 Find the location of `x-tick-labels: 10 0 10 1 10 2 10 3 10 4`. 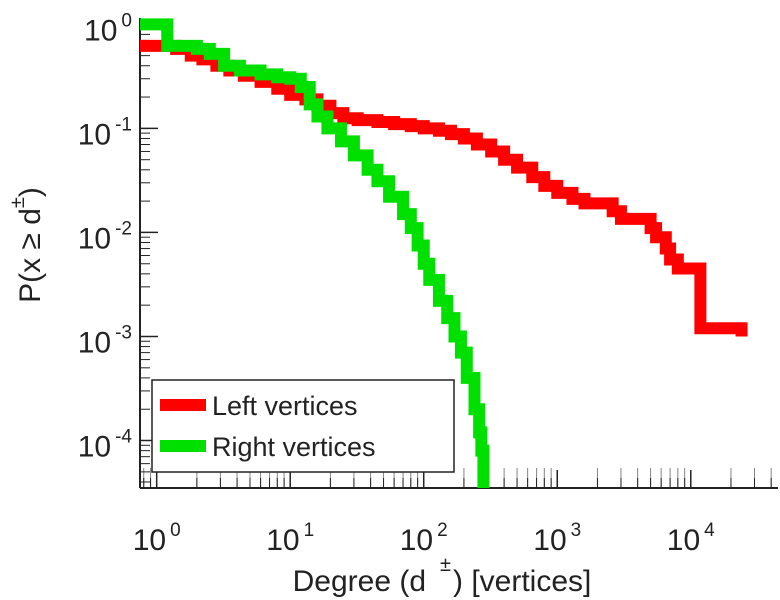

x-tick-labels: 10 0 10 1 10 2 10 3 10 4 is located at coordinates (424, 538).